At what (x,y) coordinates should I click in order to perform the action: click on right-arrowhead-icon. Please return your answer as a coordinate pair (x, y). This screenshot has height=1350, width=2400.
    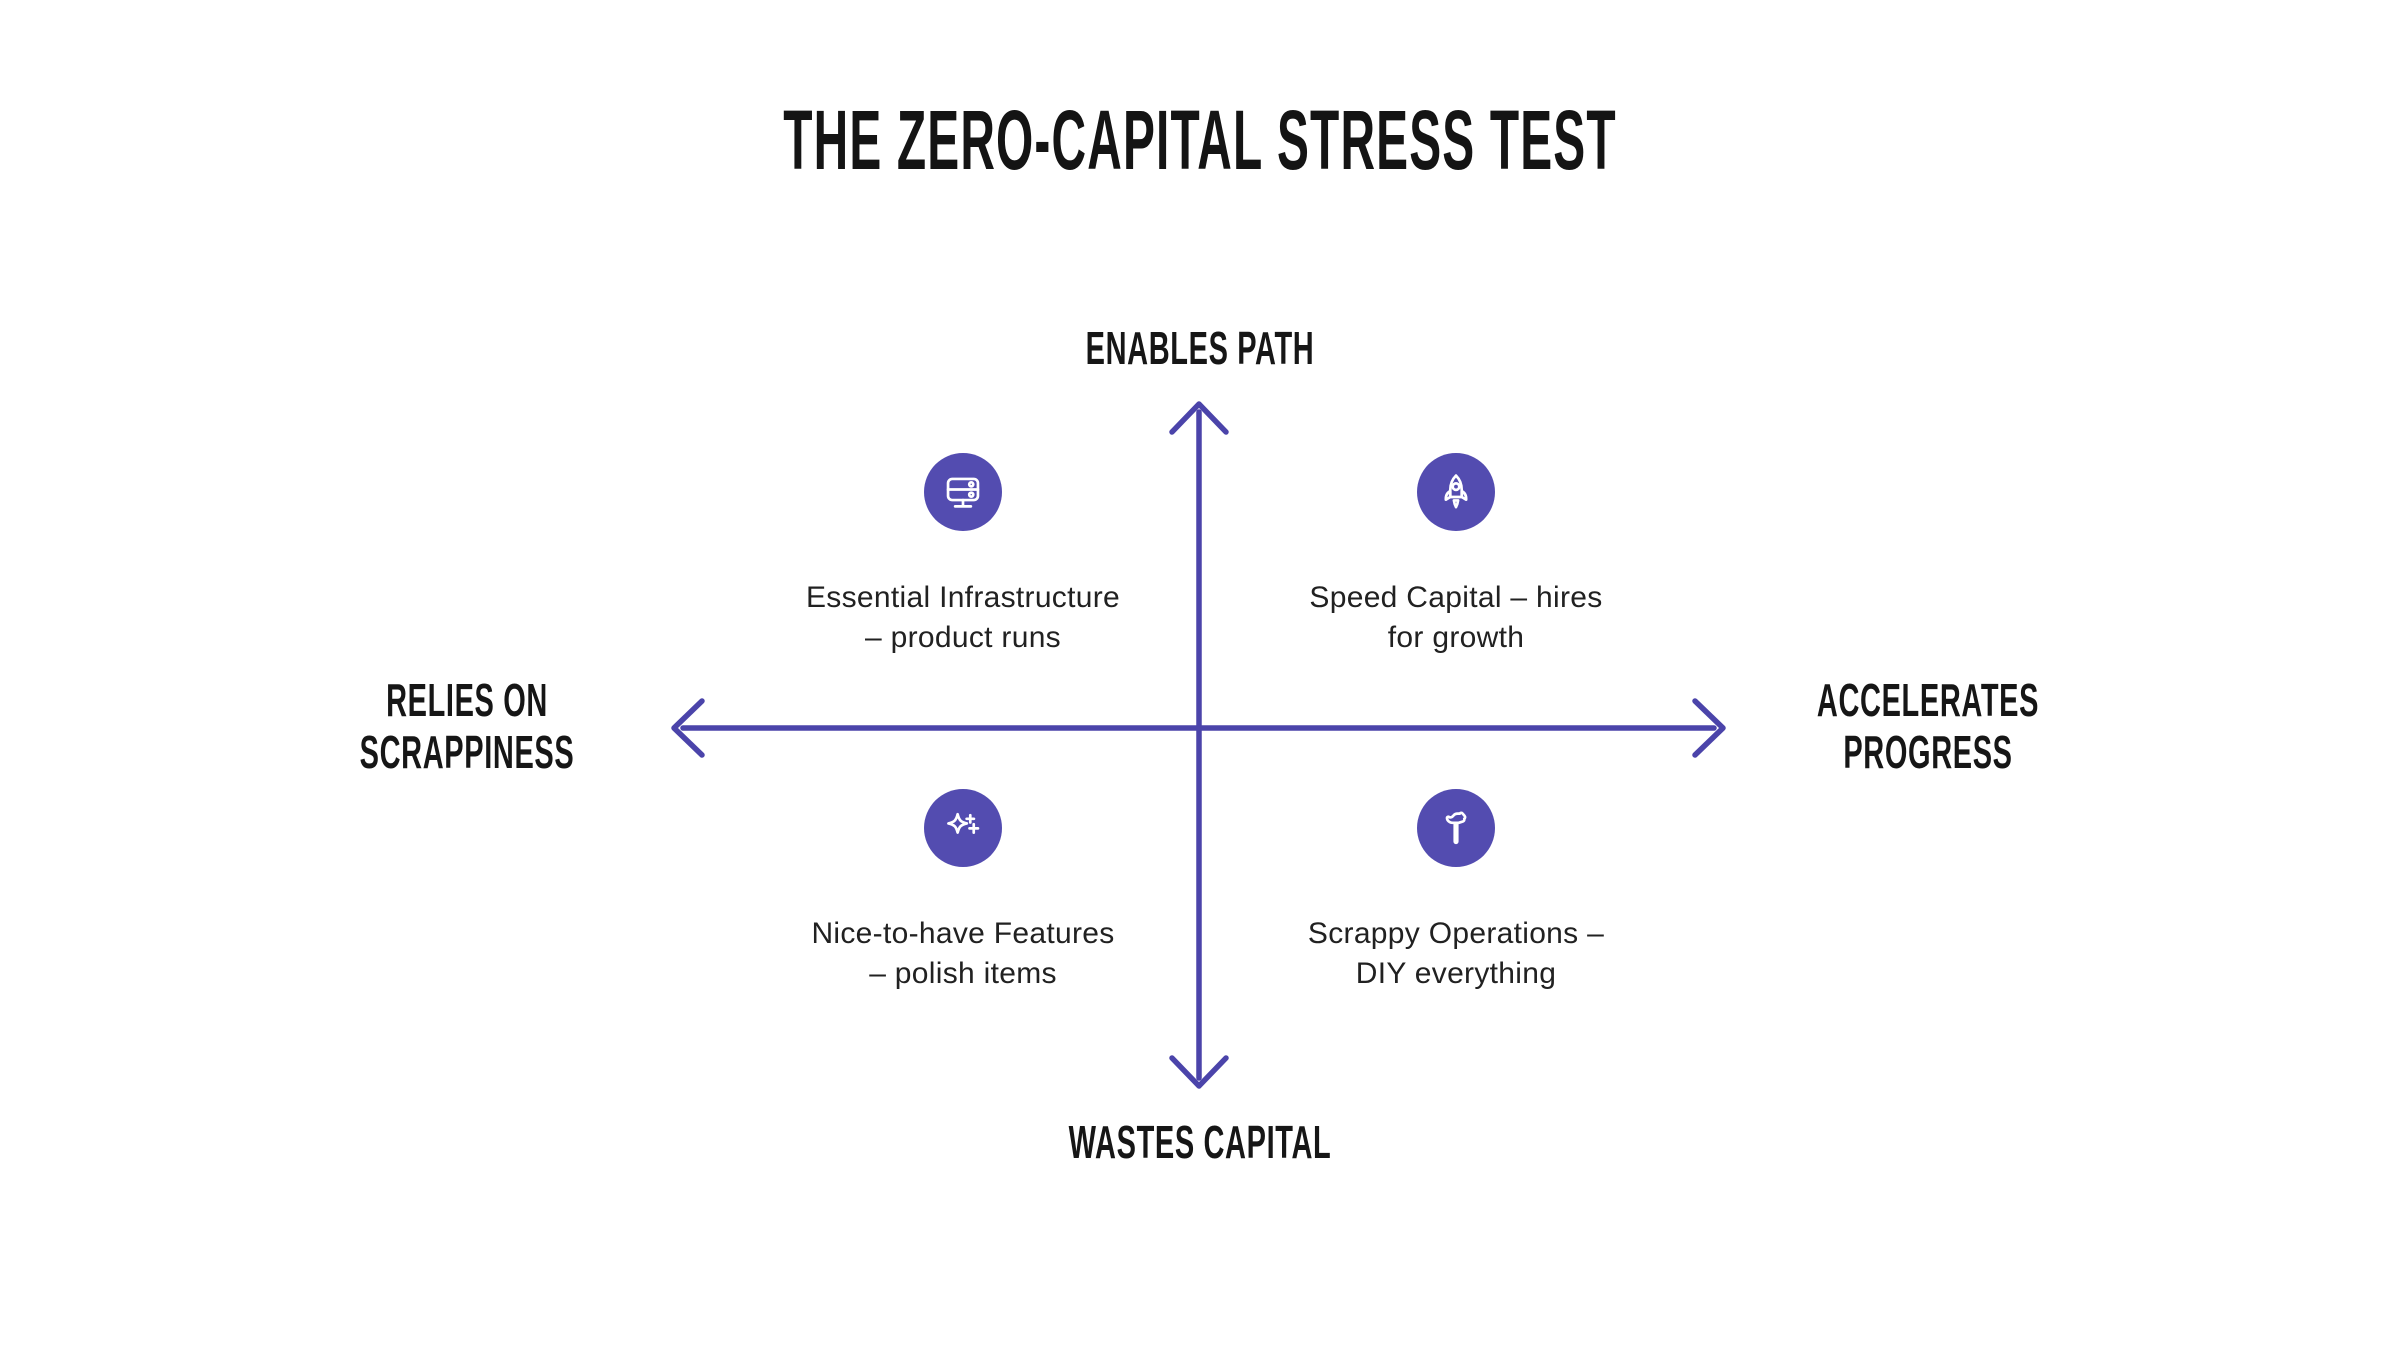
    Looking at the image, I should click on (1709, 728).